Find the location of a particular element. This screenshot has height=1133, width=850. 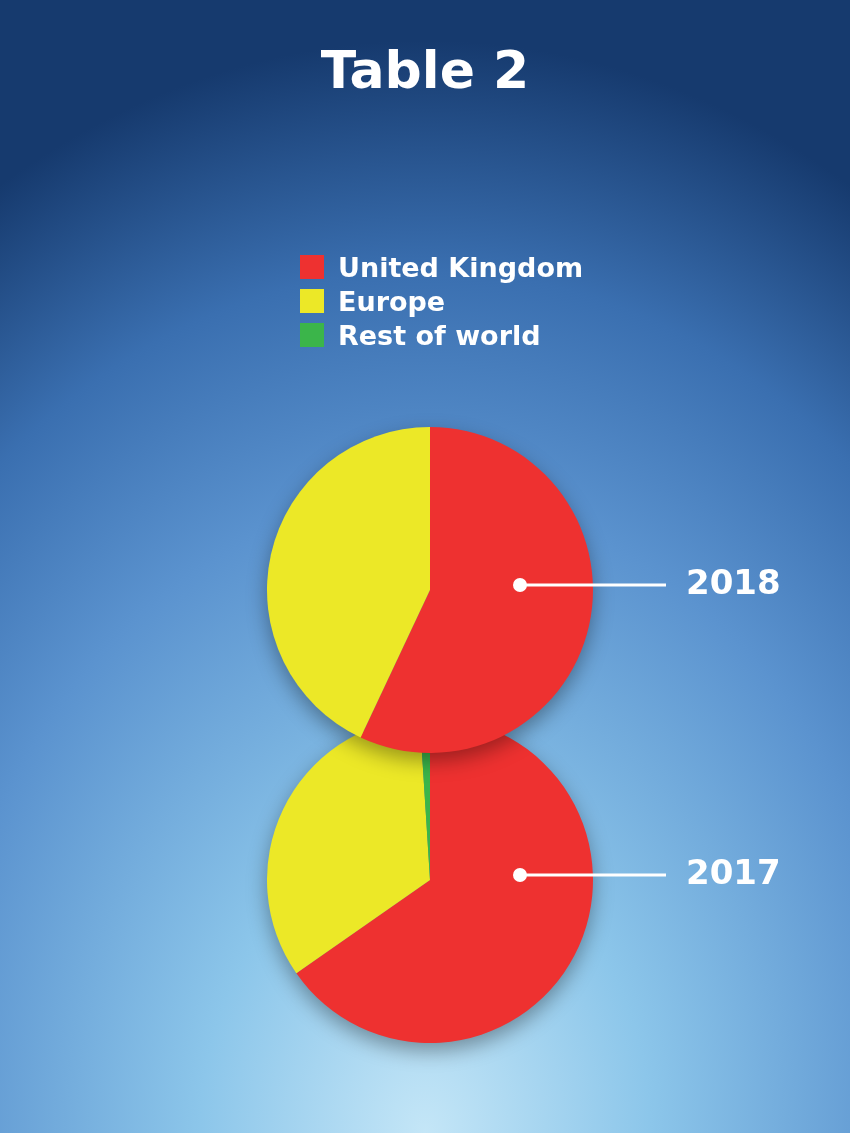

legend-label: United Kingdom is located at coordinates (461, 267).